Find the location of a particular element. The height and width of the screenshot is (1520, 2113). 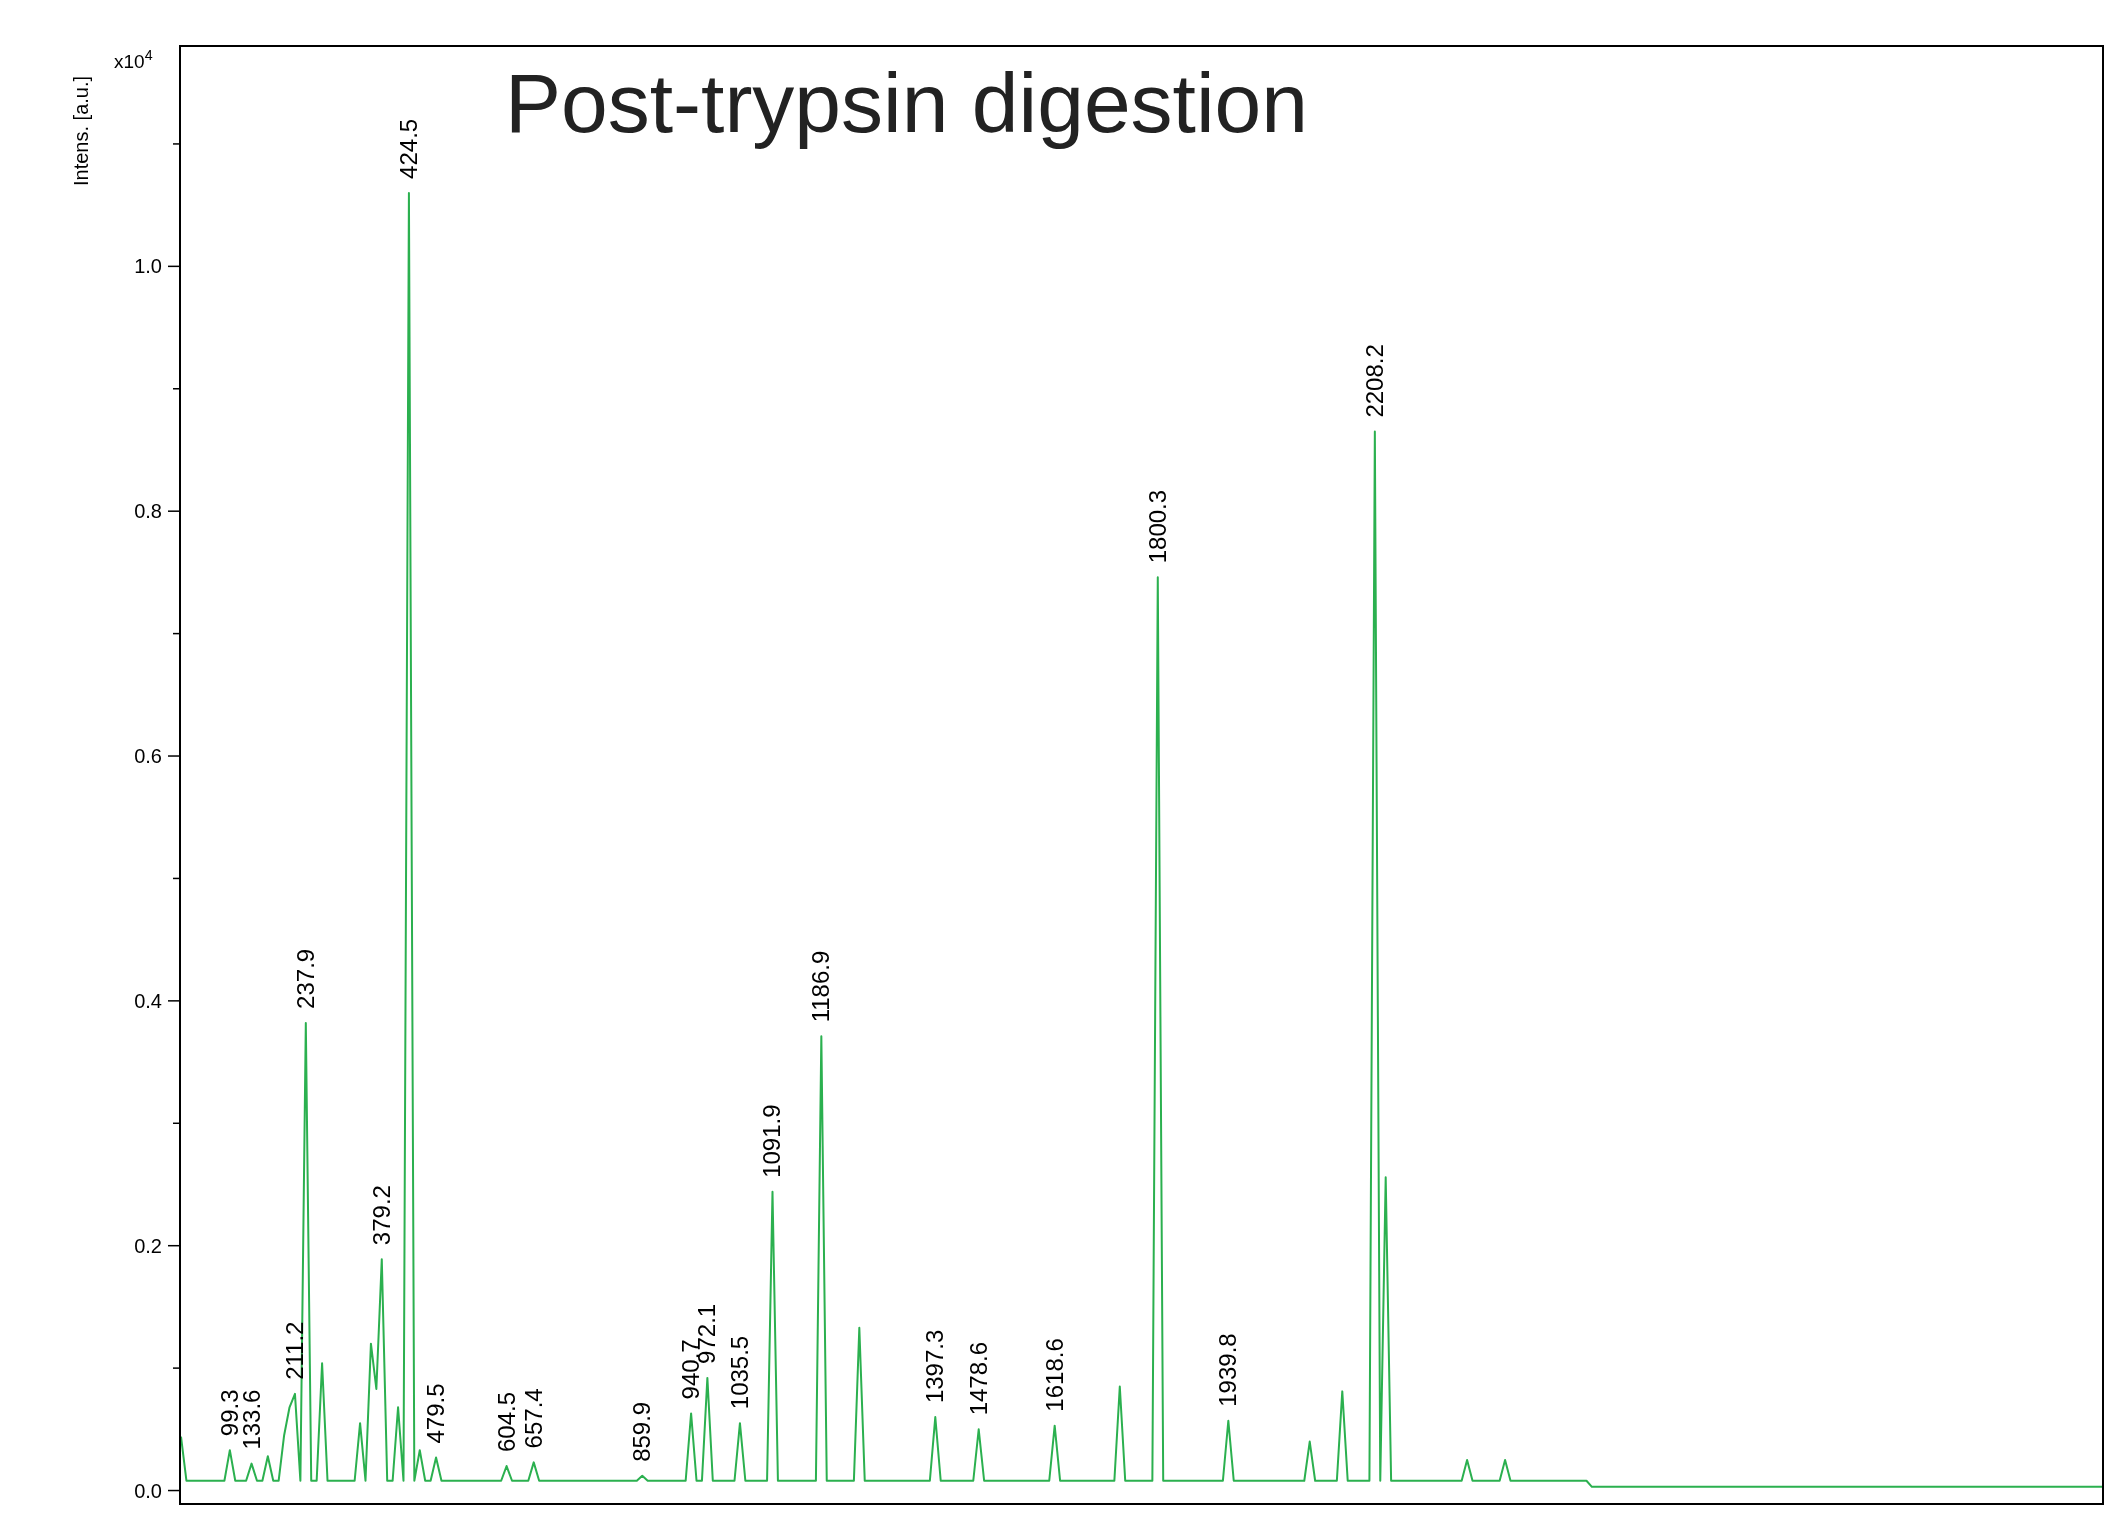

annotation: 657.4 is located at coordinates (533, 1418).